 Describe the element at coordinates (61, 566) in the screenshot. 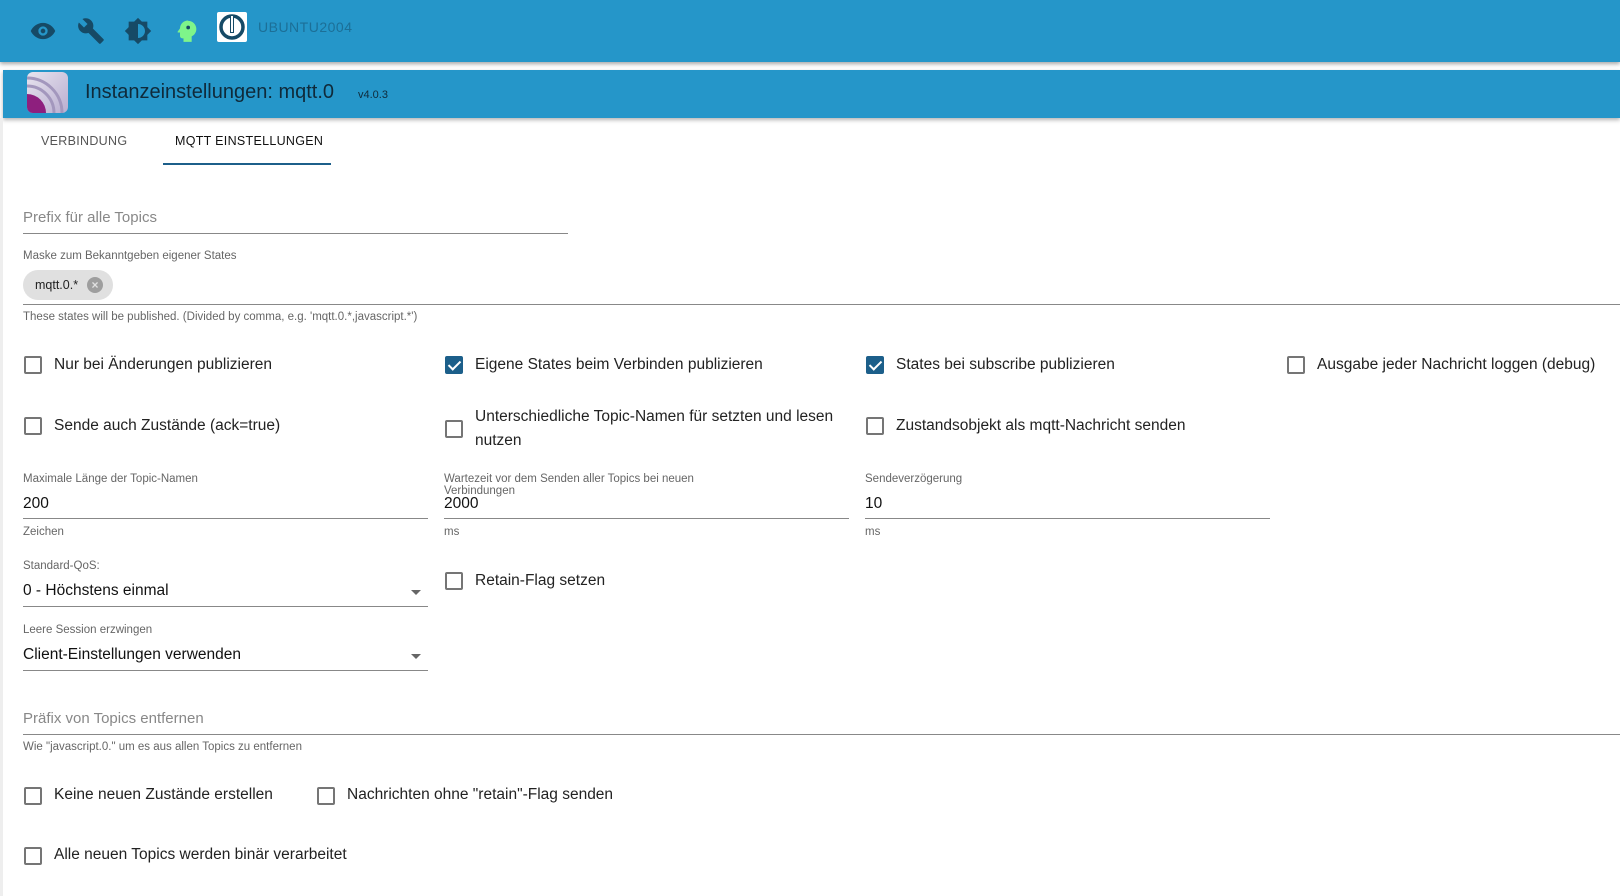

I see `field-label: Standard-QoS:` at that location.